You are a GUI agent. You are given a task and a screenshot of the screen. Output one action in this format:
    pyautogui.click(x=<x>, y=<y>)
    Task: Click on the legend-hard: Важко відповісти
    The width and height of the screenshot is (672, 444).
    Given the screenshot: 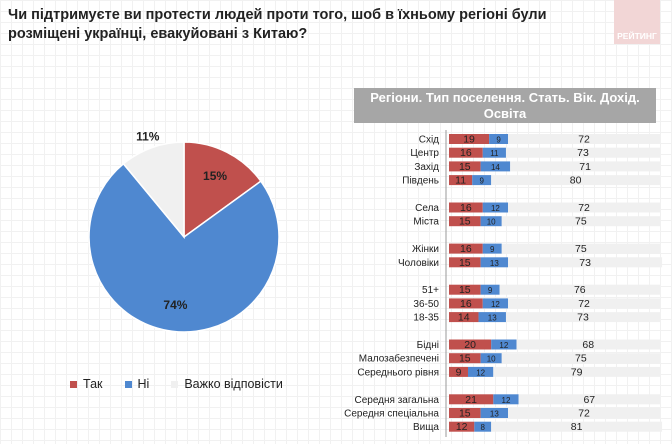 What is the action you would take?
    pyautogui.click(x=227, y=384)
    